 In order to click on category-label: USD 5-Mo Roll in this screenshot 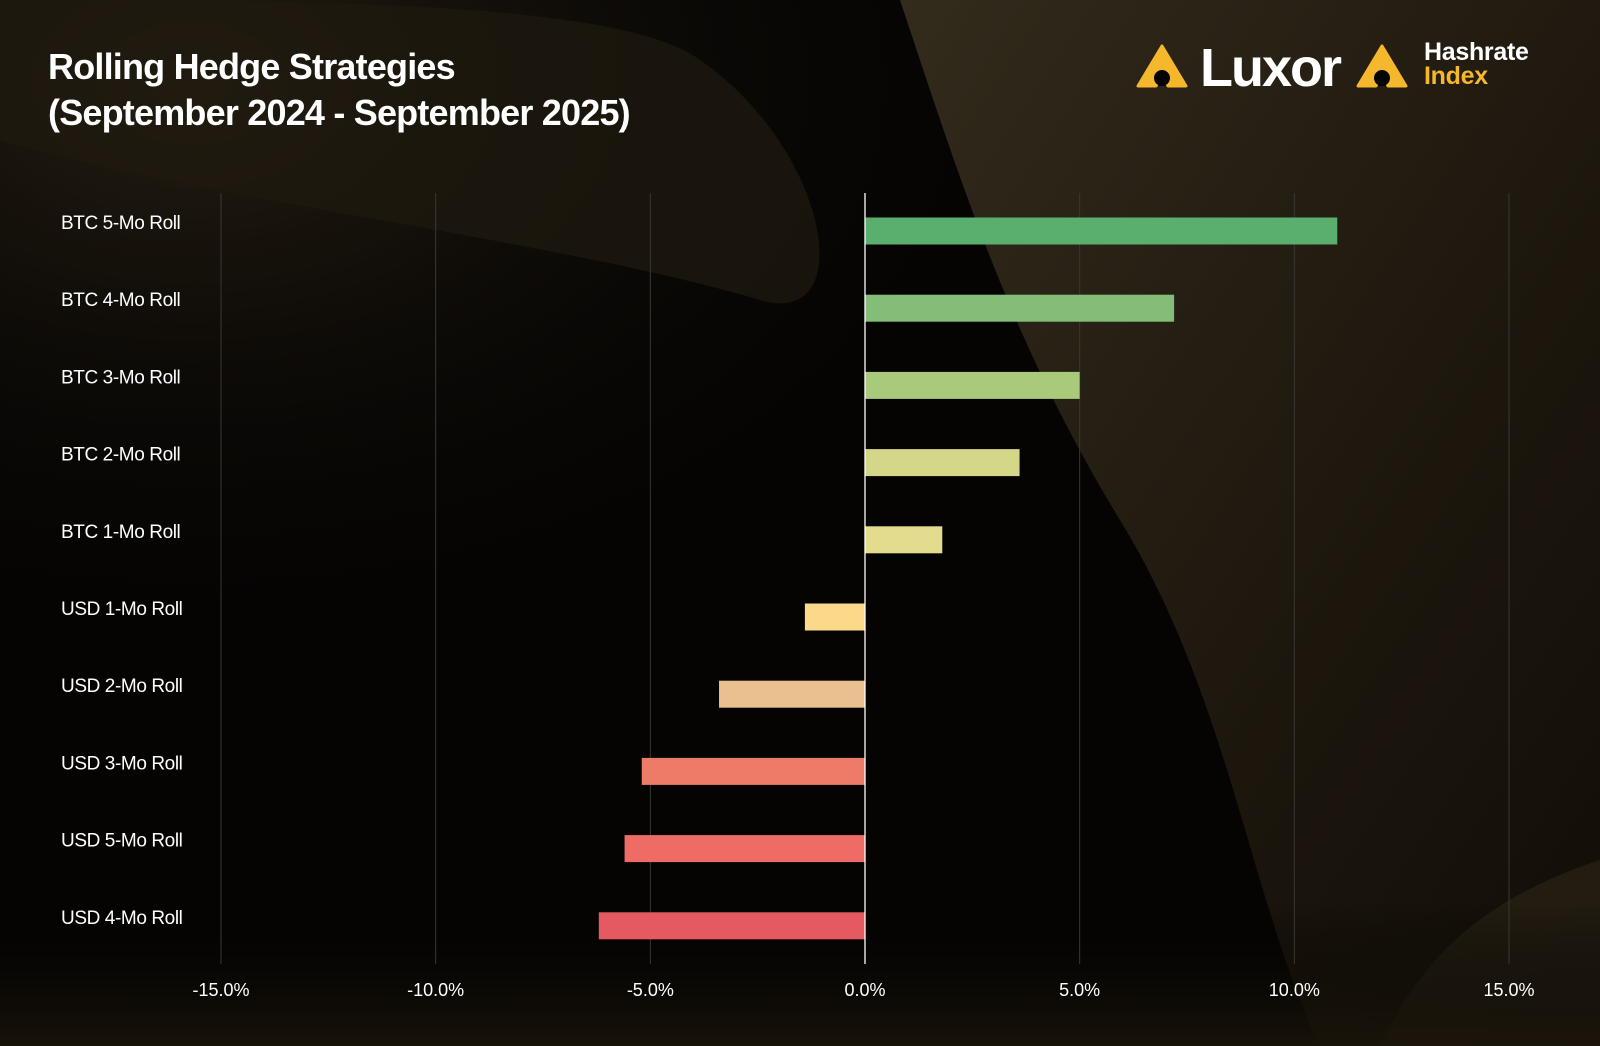, I will do `click(122, 841)`.